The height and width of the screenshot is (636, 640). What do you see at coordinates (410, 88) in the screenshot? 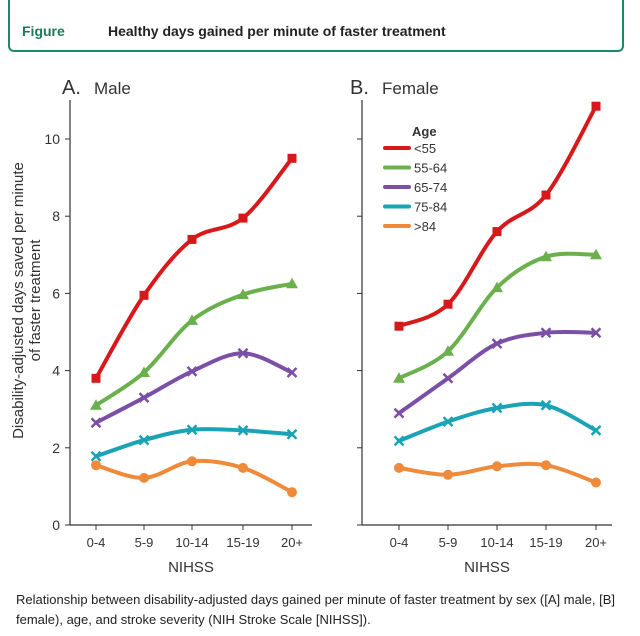
I see `panel-name: Female` at bounding box center [410, 88].